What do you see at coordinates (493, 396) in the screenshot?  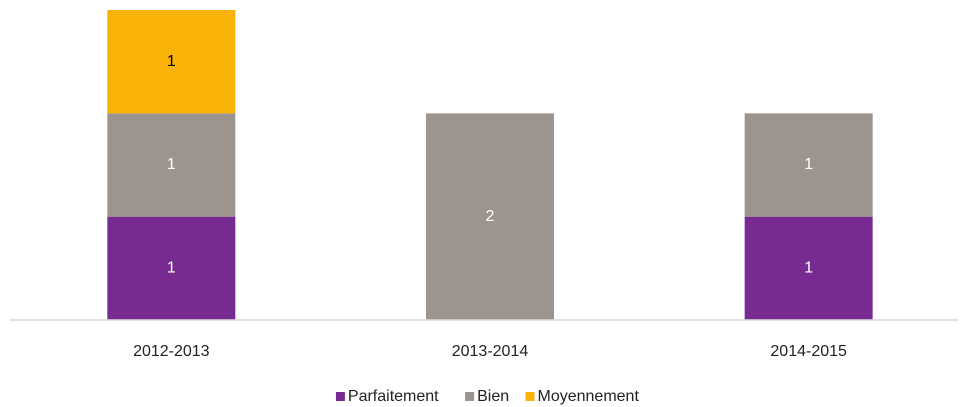 I see `legend-label: Bien` at bounding box center [493, 396].